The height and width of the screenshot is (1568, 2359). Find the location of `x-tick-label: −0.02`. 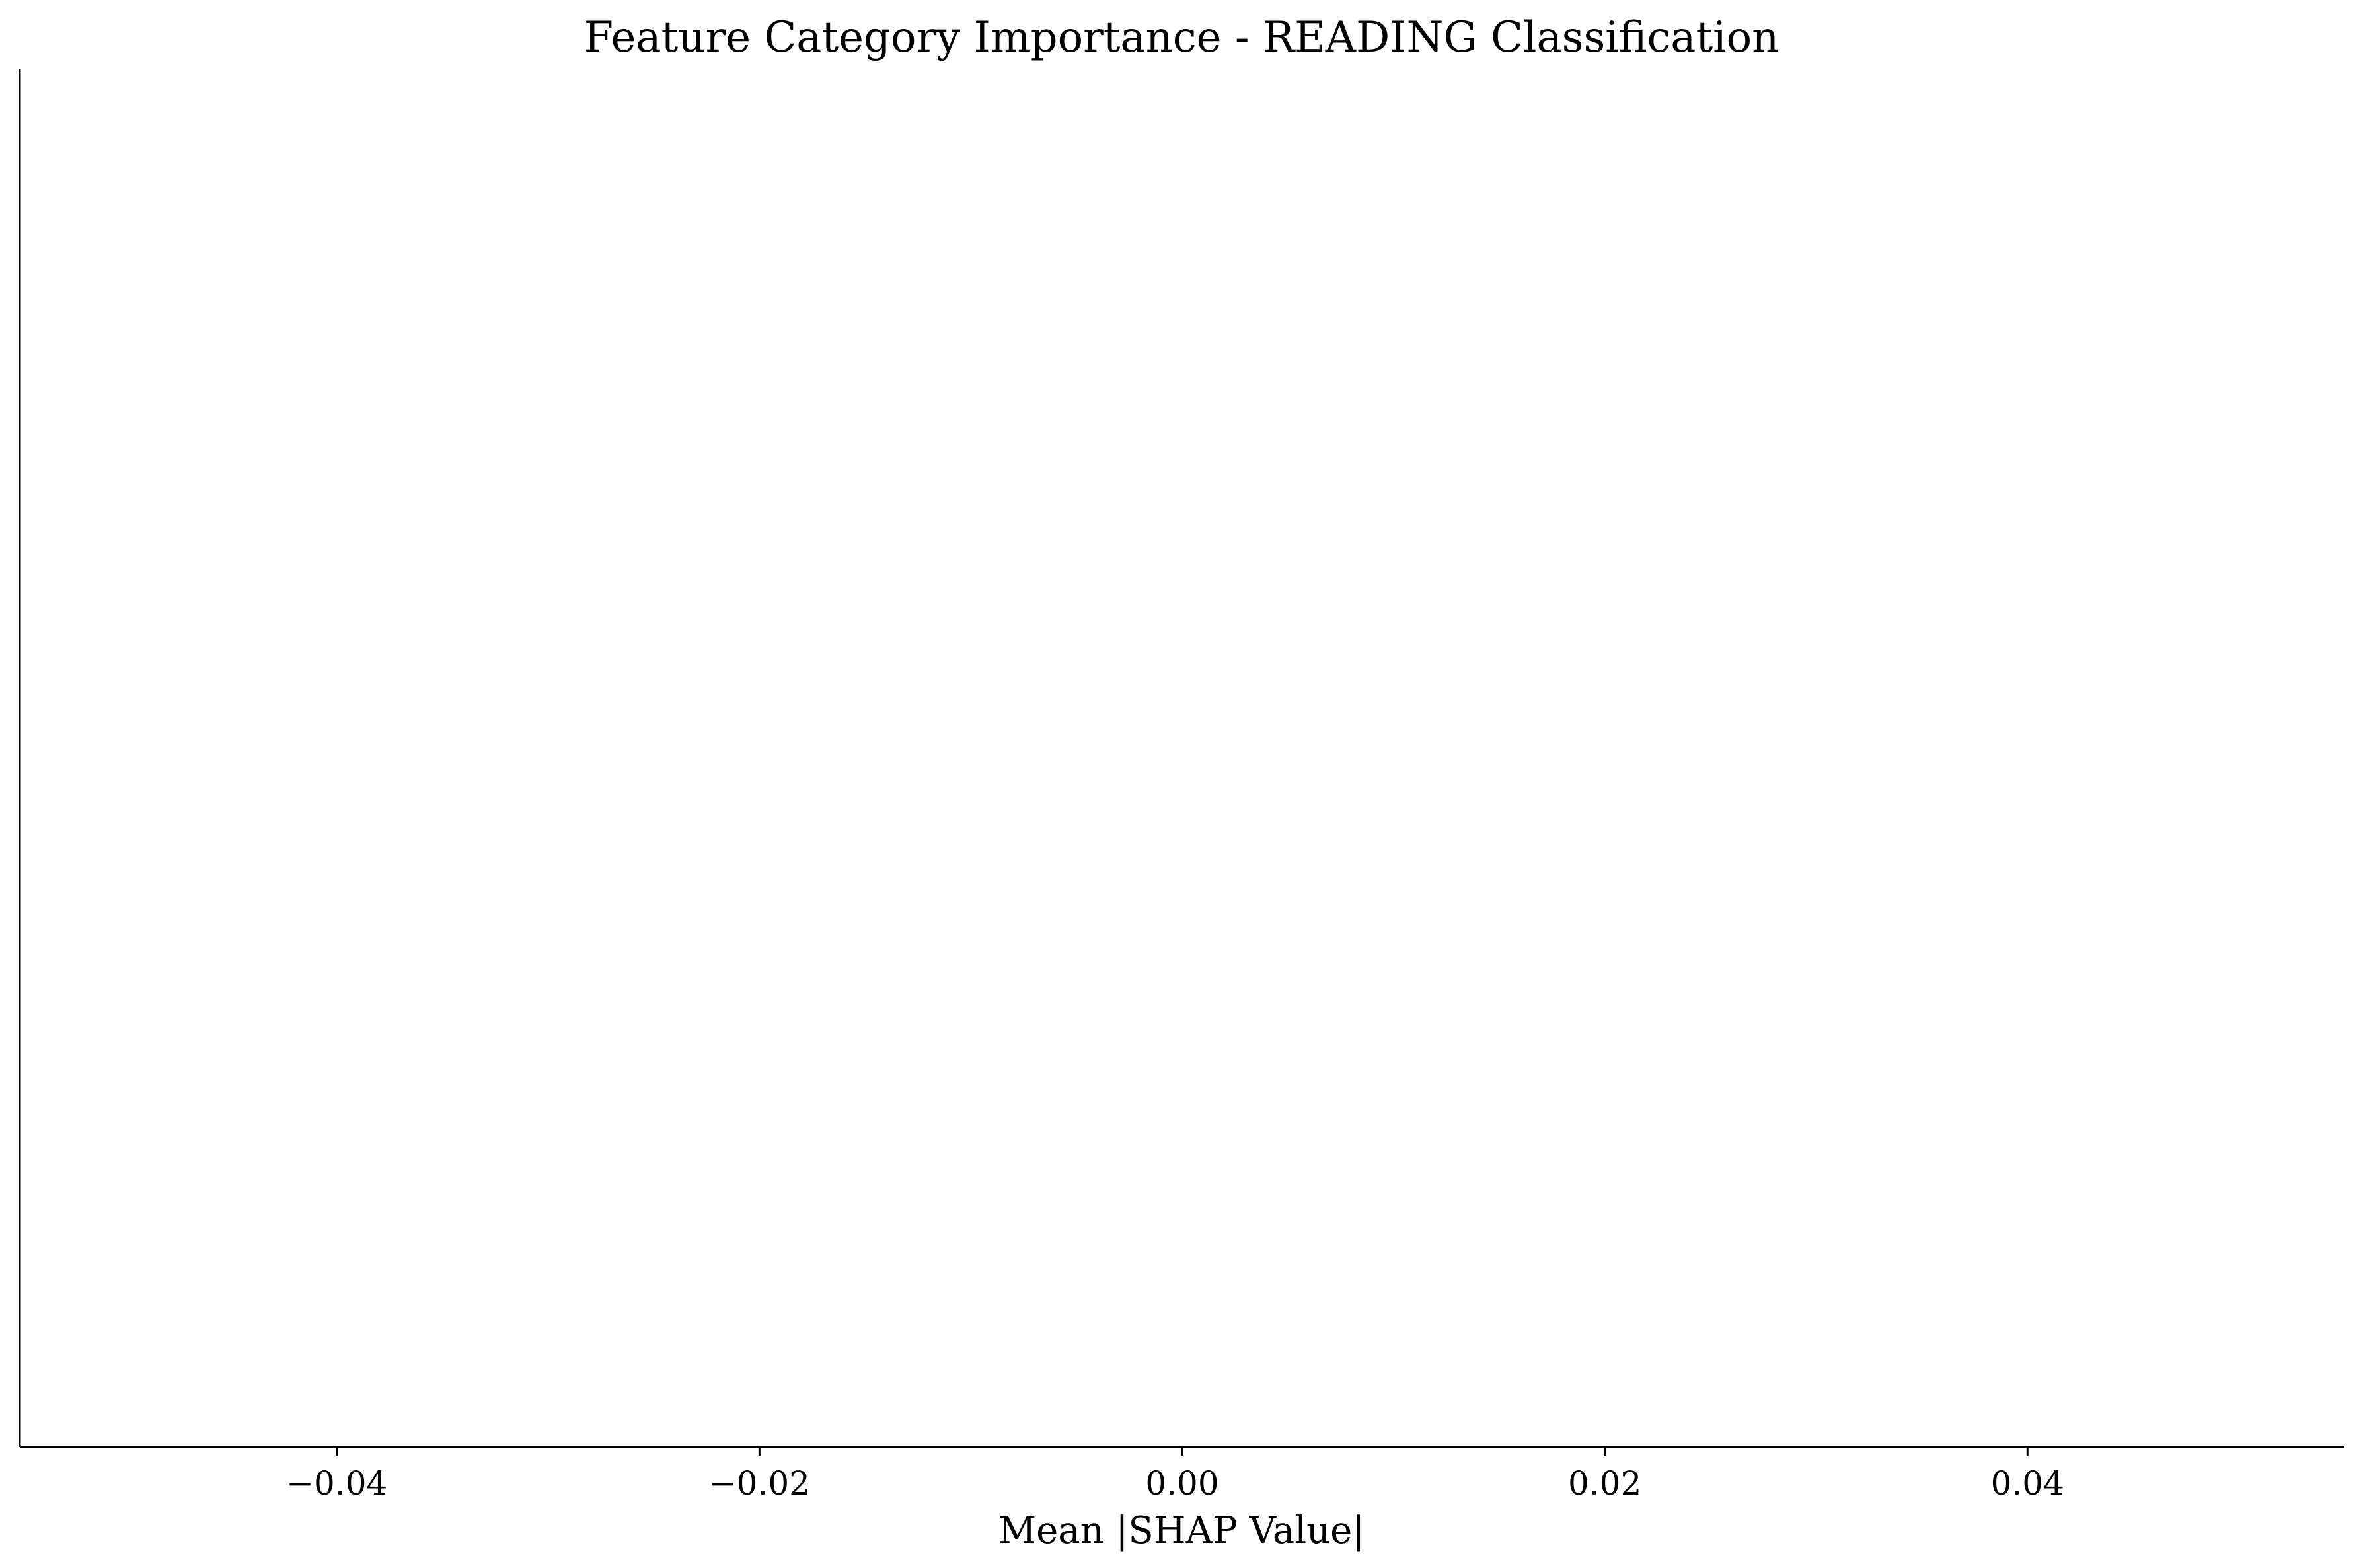

x-tick-label: −0.02 is located at coordinates (760, 1483).